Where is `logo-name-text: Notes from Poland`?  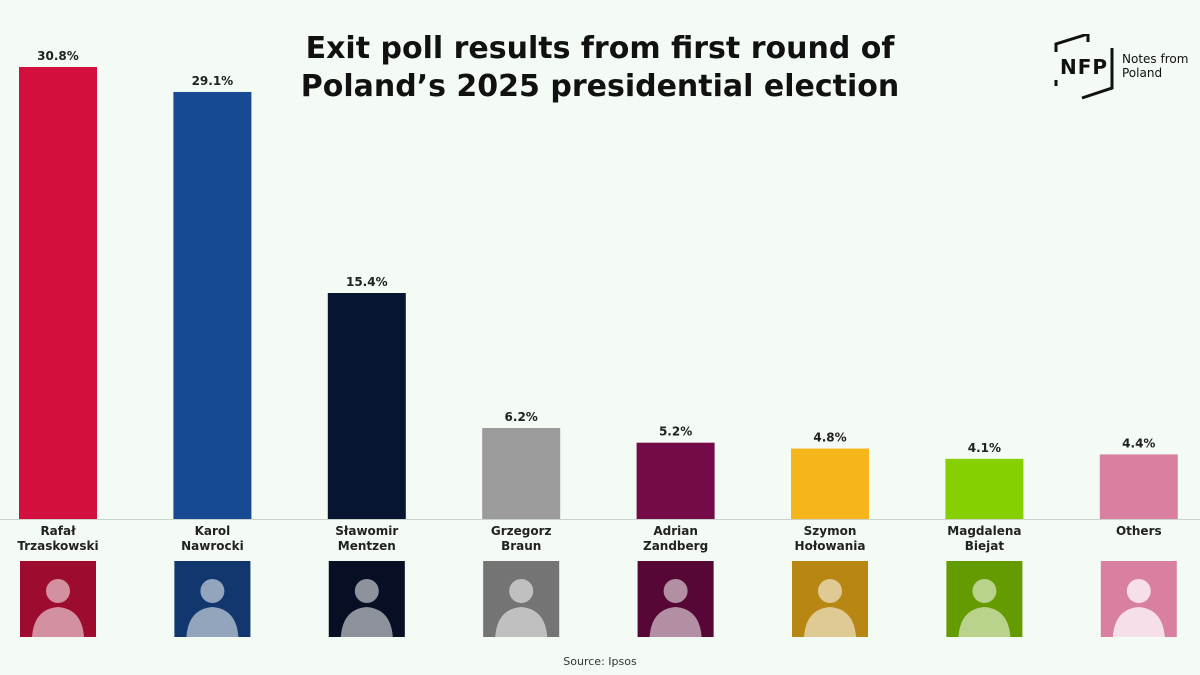
logo-name-text: Notes from Poland is located at coordinates (1157, 66).